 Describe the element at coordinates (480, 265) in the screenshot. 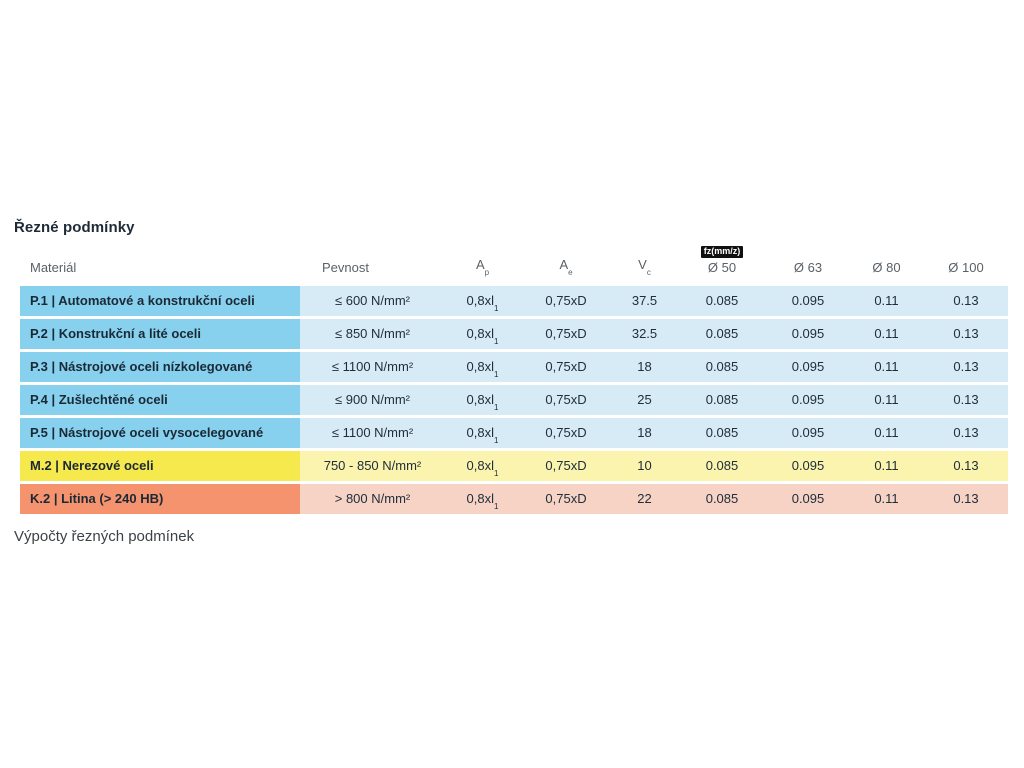

I see `header-ap-base: A` at that location.